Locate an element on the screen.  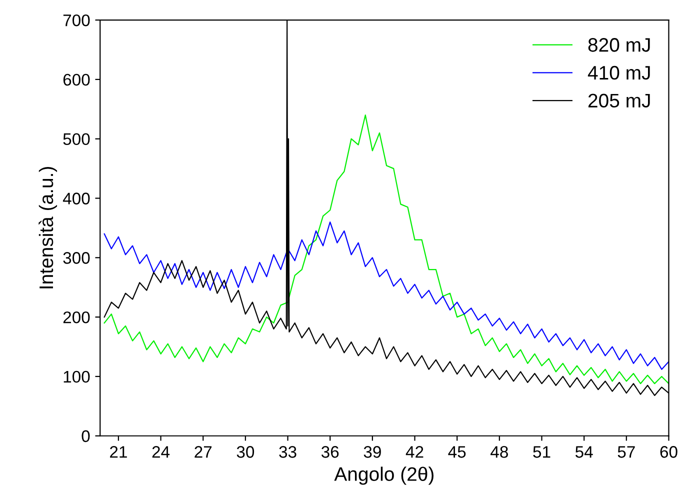
x-tick-label: 21 is located at coordinates (118, 452).